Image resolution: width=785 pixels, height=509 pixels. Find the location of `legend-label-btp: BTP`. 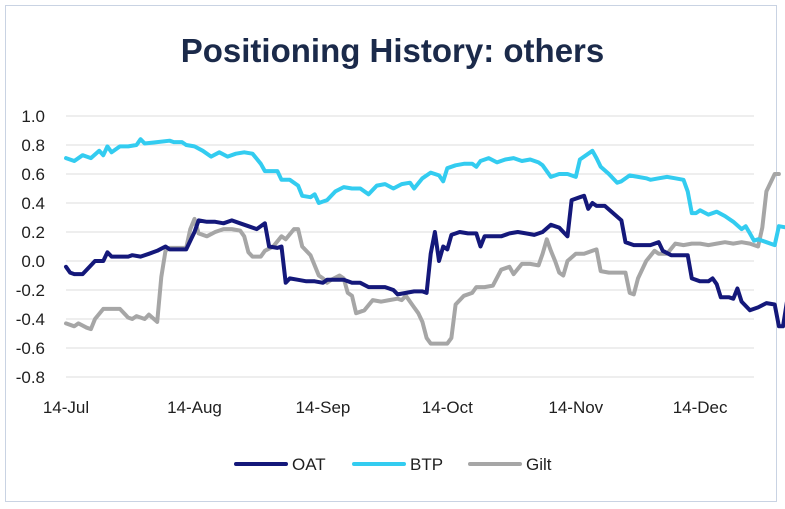

legend-label-btp: BTP is located at coordinates (426, 464).